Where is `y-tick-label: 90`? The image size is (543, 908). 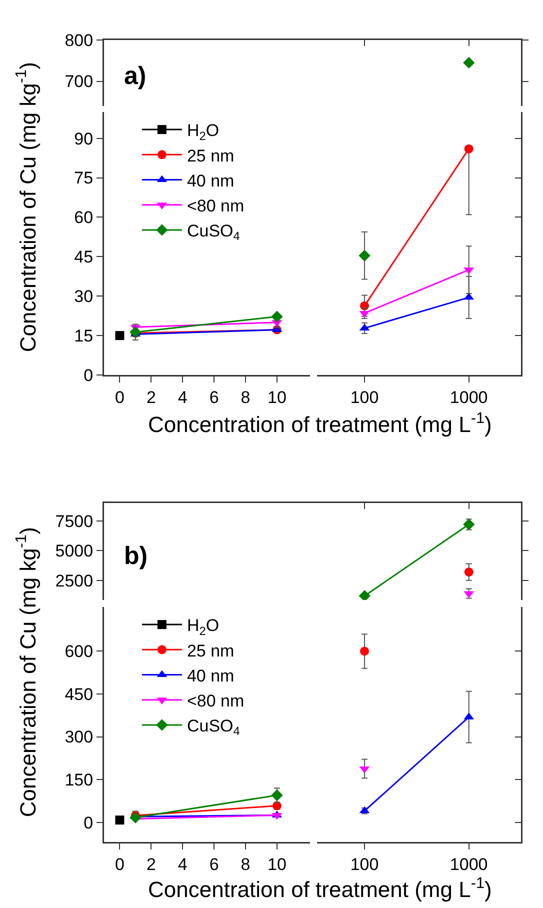
y-tick-label: 90 is located at coordinates (84, 138).